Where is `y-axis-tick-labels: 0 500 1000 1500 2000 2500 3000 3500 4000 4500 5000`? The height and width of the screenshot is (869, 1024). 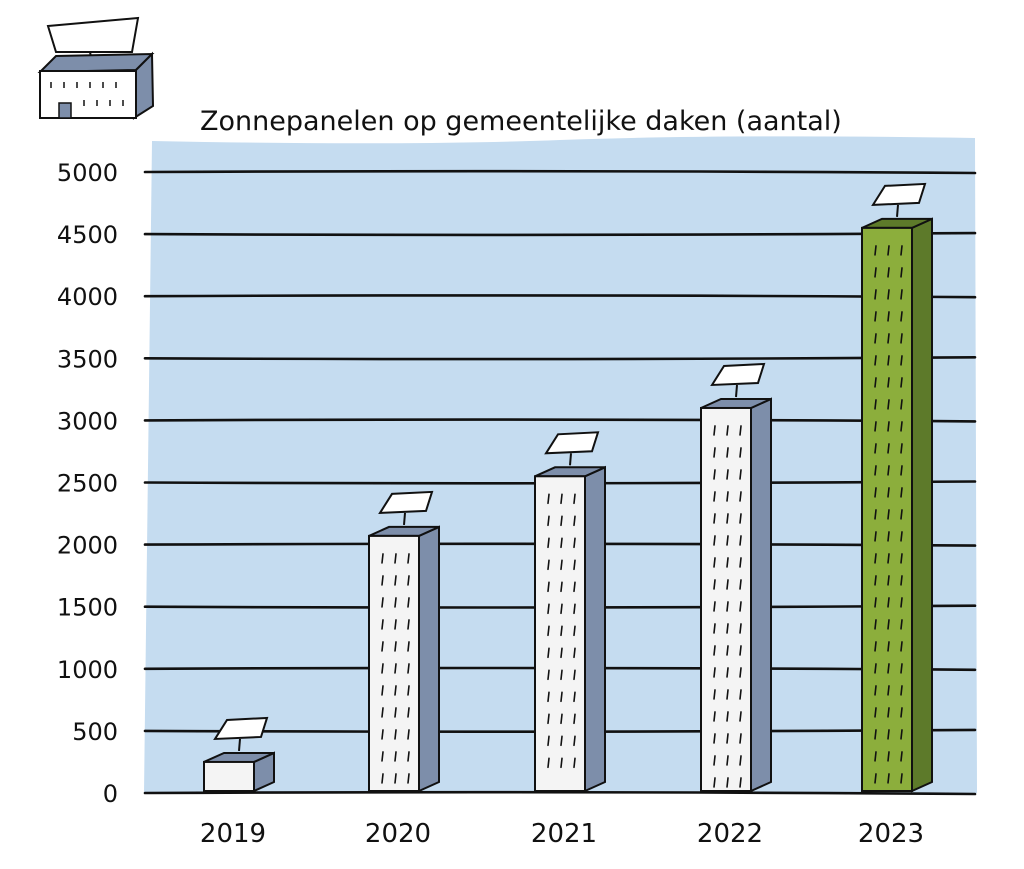 y-axis-tick-labels: 0 500 1000 1500 2000 2500 3000 3500 4000 4500 5000 is located at coordinates (87, 483).